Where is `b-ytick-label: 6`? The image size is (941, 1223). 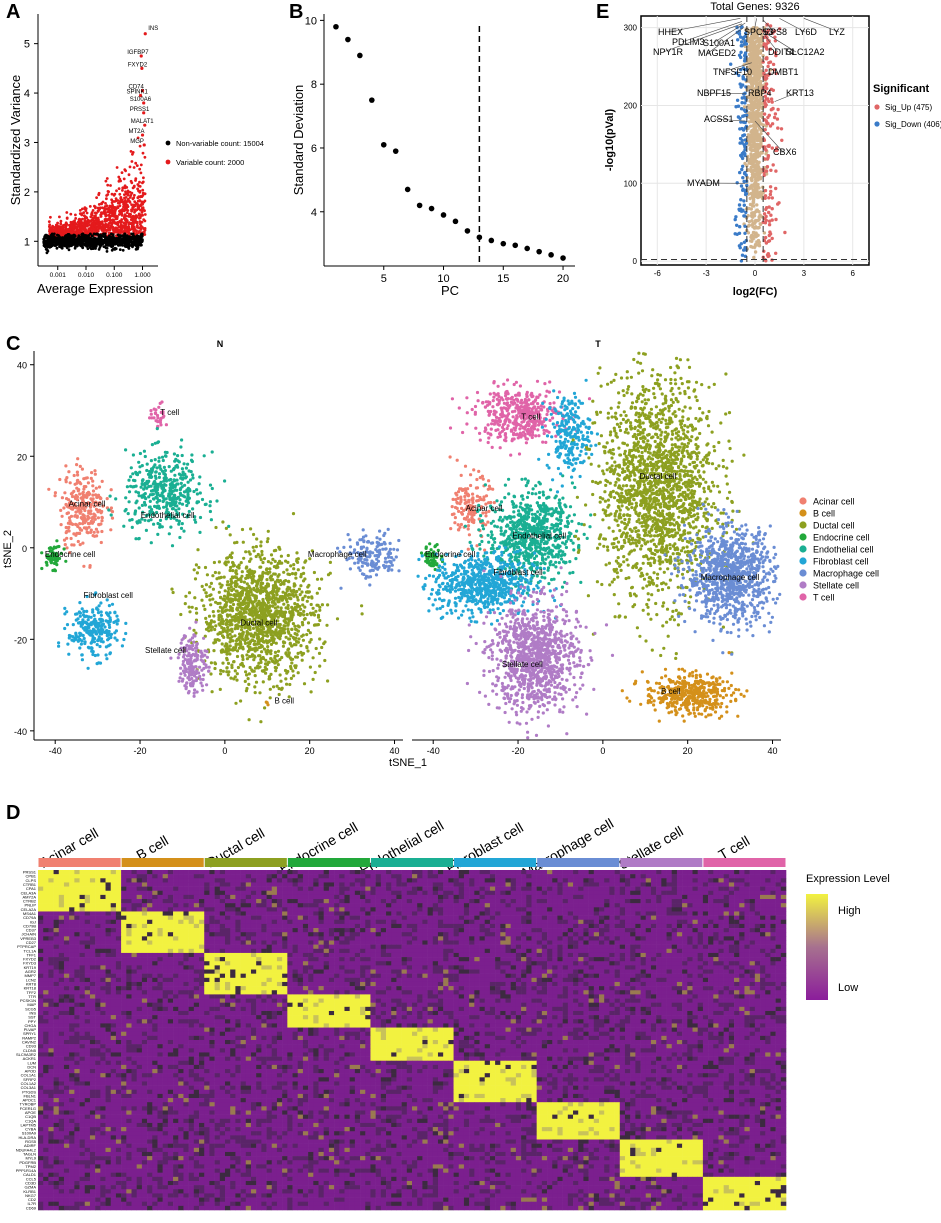 b-ytick-label: 6 is located at coordinates (314, 149).